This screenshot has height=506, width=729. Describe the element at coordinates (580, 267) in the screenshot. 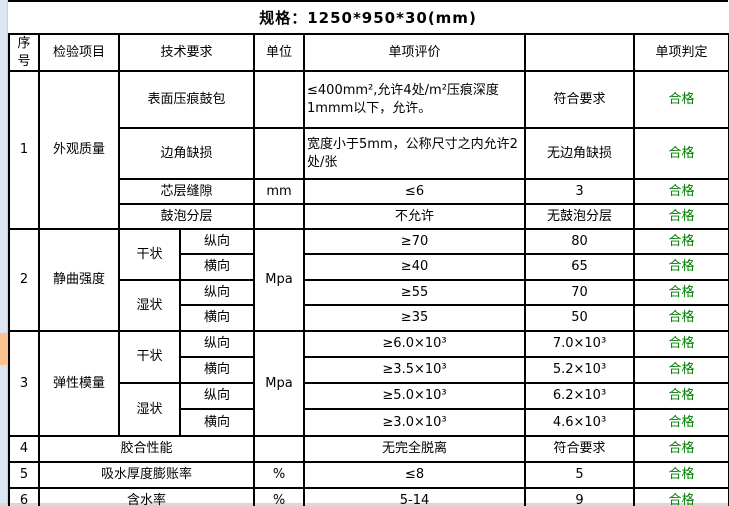

I see `cell-measured: 65` at that location.